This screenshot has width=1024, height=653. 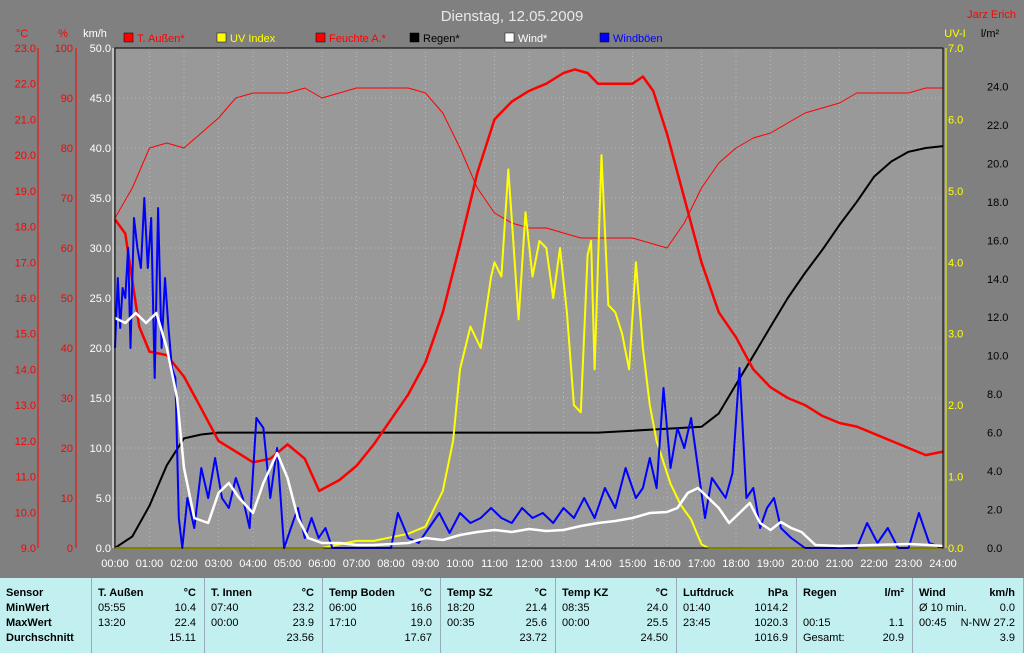 I want to click on stats-cell-value: 1.1, so click(x=896, y=623).